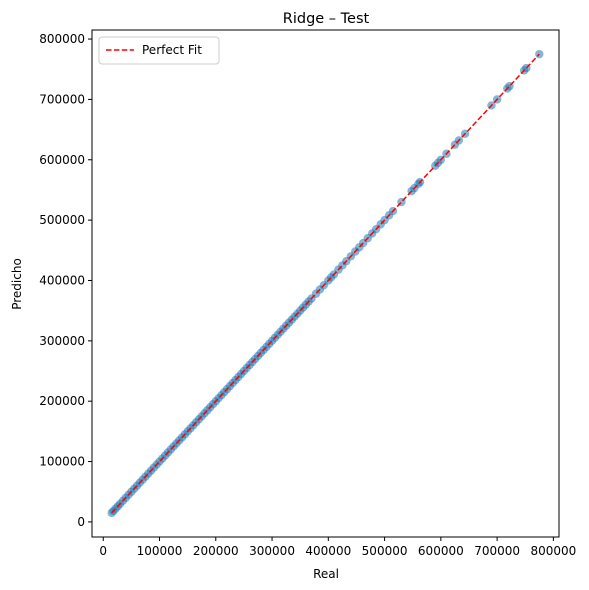 The width and height of the screenshot is (589, 590). I want to click on y-tick-label: 600000, so click(62, 160).